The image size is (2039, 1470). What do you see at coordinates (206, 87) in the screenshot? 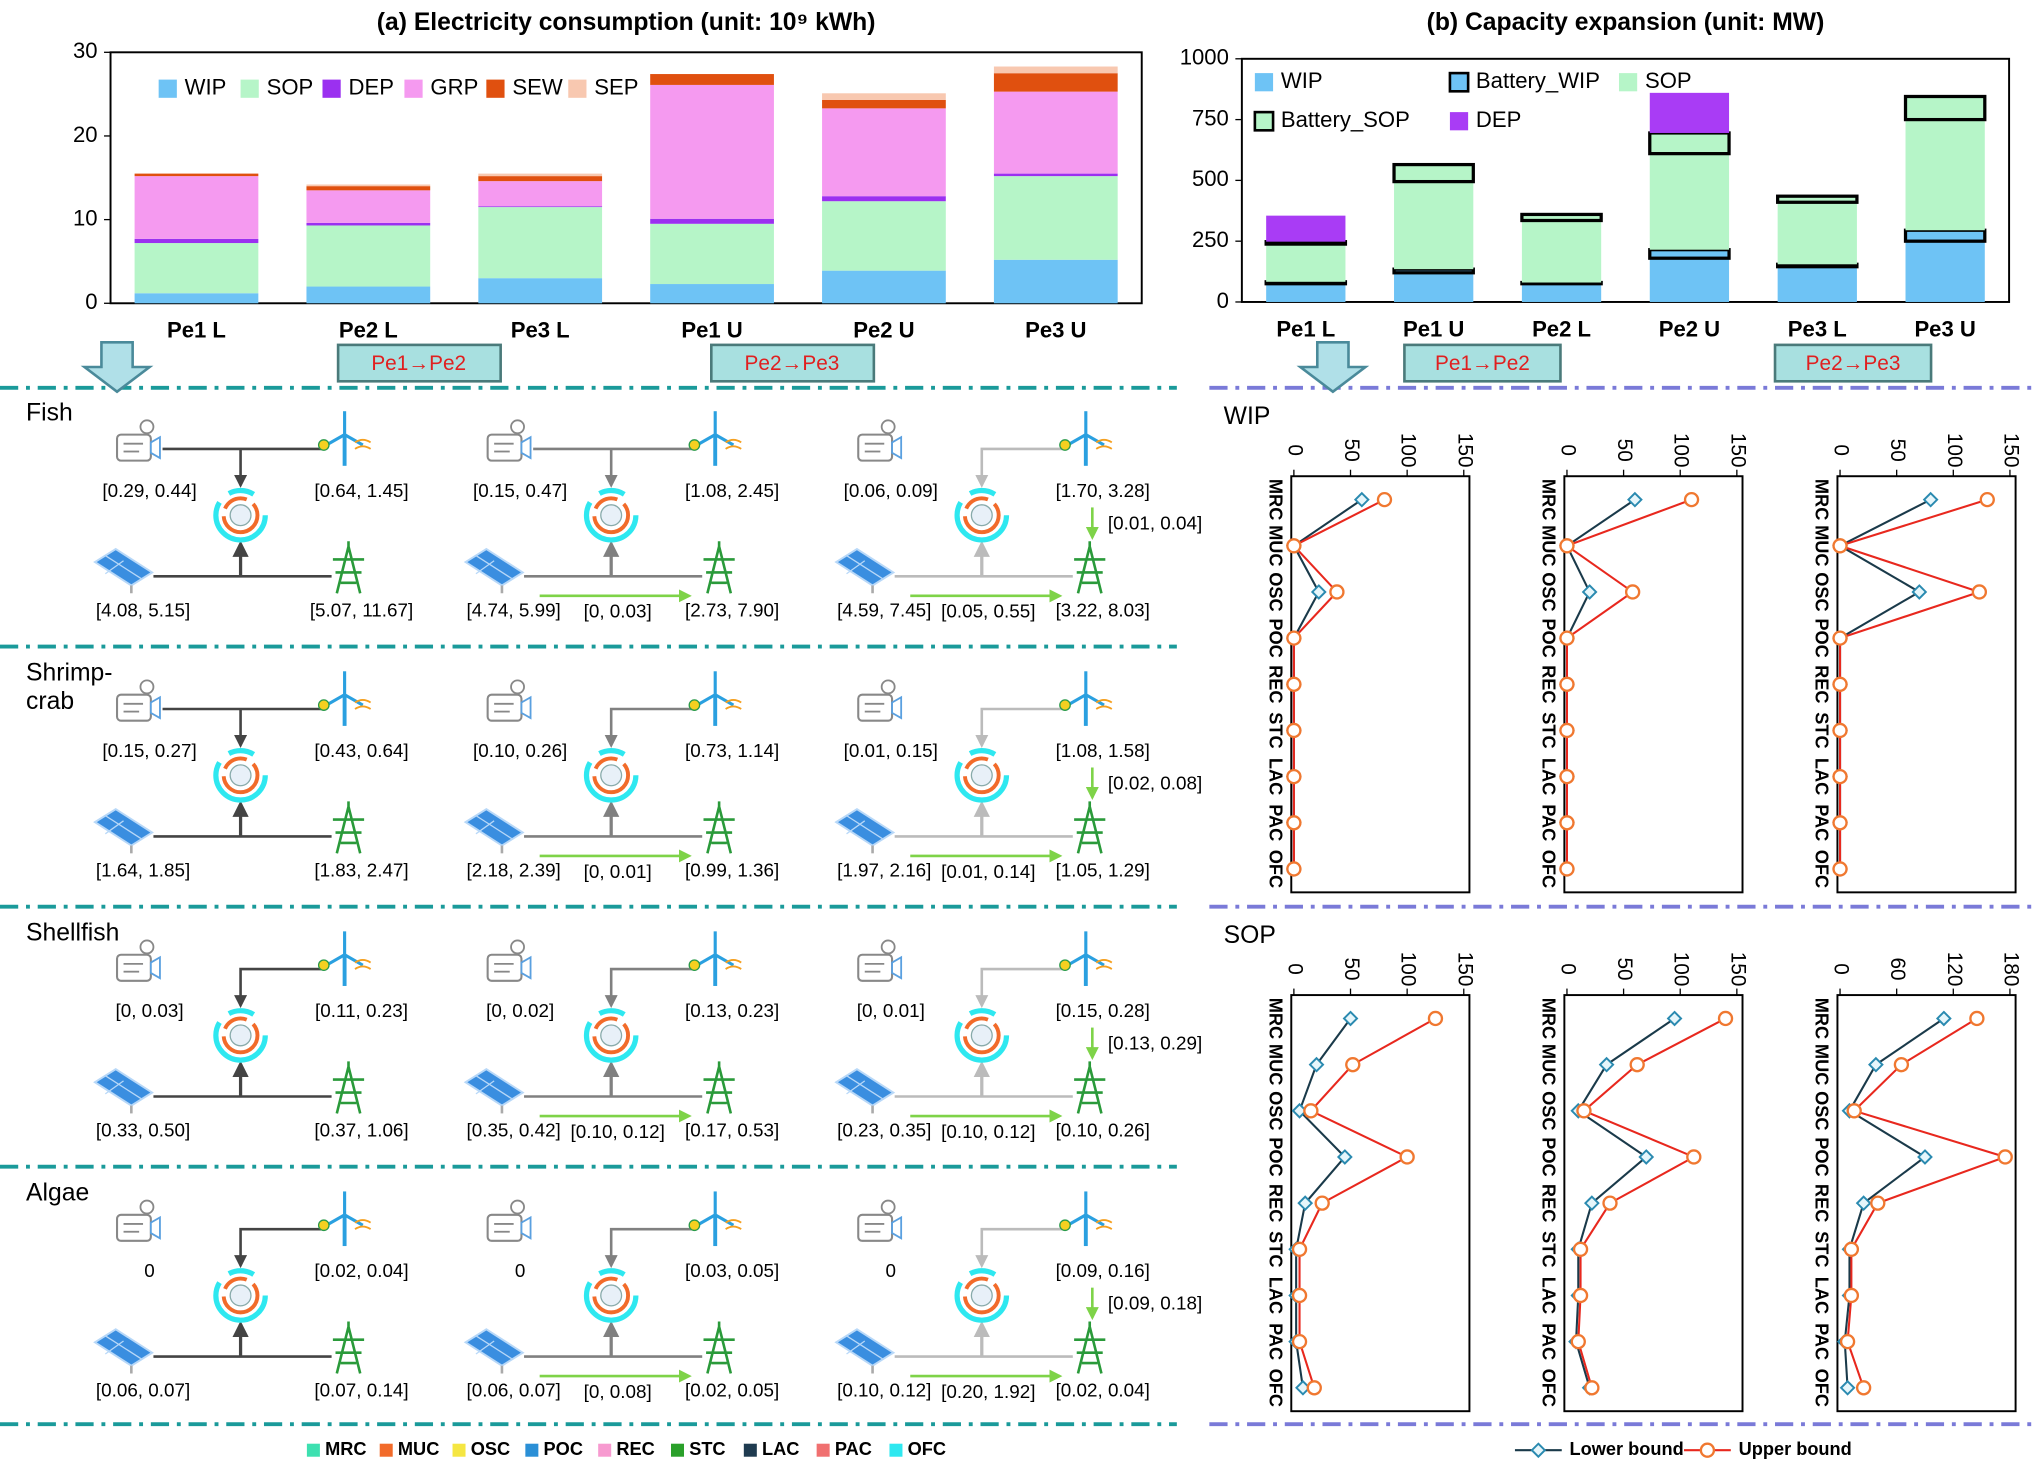
I see `legend-label: WIP` at bounding box center [206, 87].